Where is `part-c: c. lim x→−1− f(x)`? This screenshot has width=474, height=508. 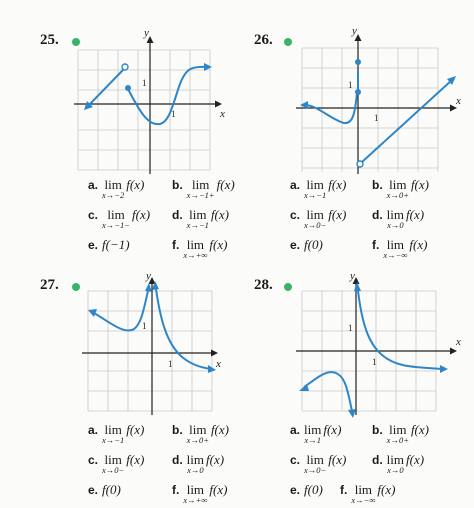
part-c: c. lim x→−1− f(x) is located at coordinates (119, 218).